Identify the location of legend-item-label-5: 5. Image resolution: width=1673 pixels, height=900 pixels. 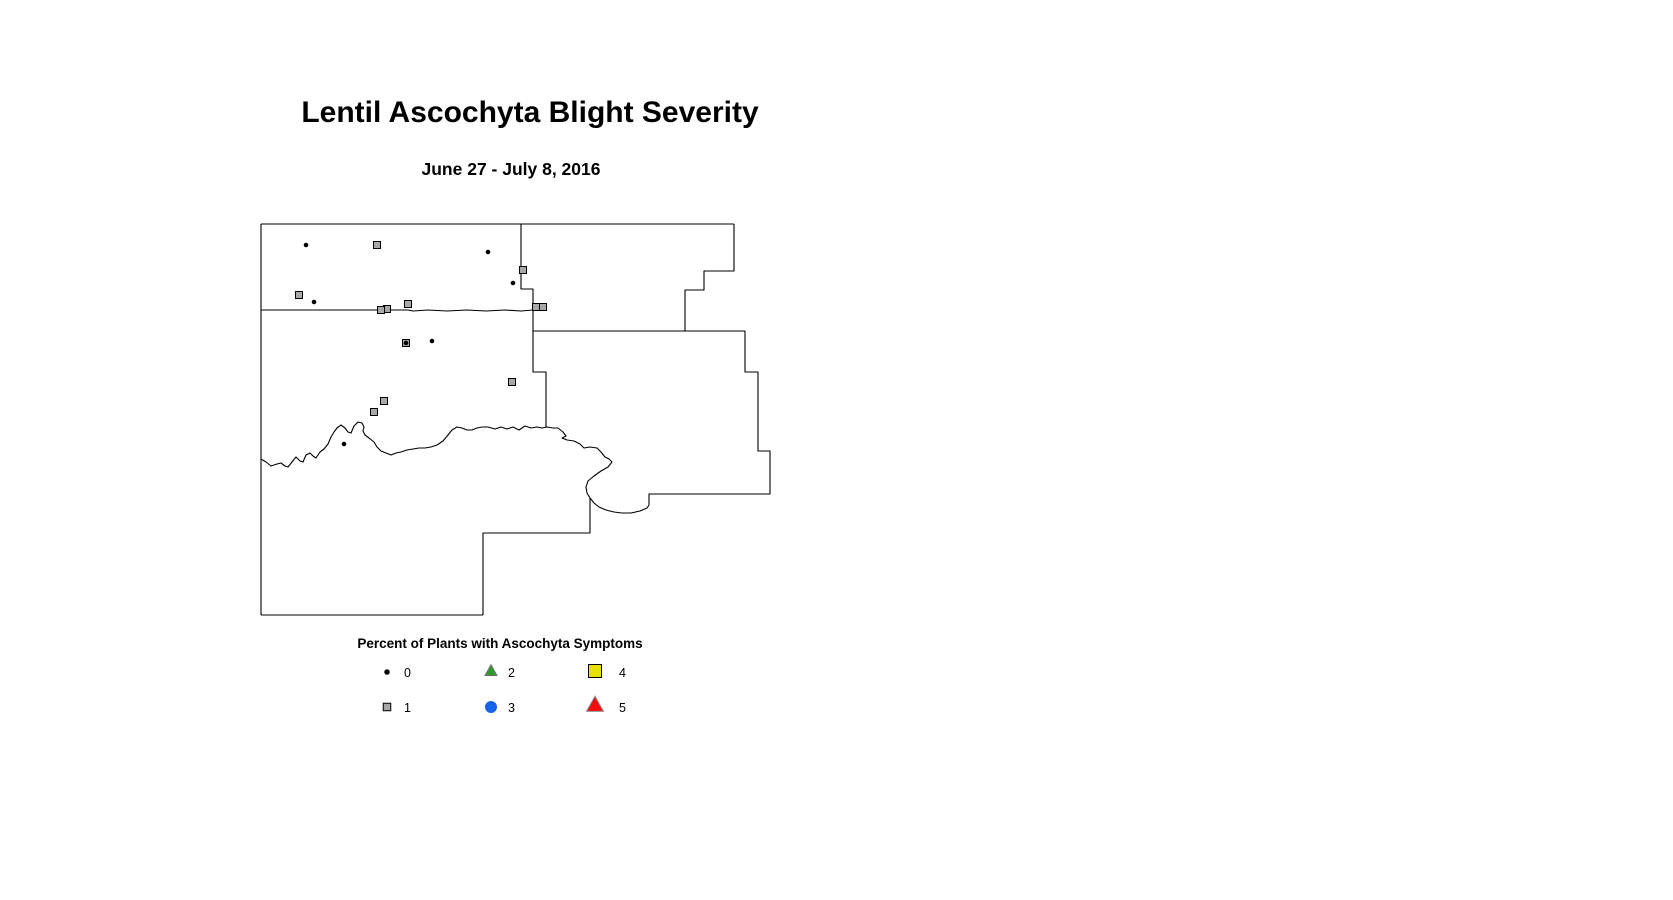
(622, 708).